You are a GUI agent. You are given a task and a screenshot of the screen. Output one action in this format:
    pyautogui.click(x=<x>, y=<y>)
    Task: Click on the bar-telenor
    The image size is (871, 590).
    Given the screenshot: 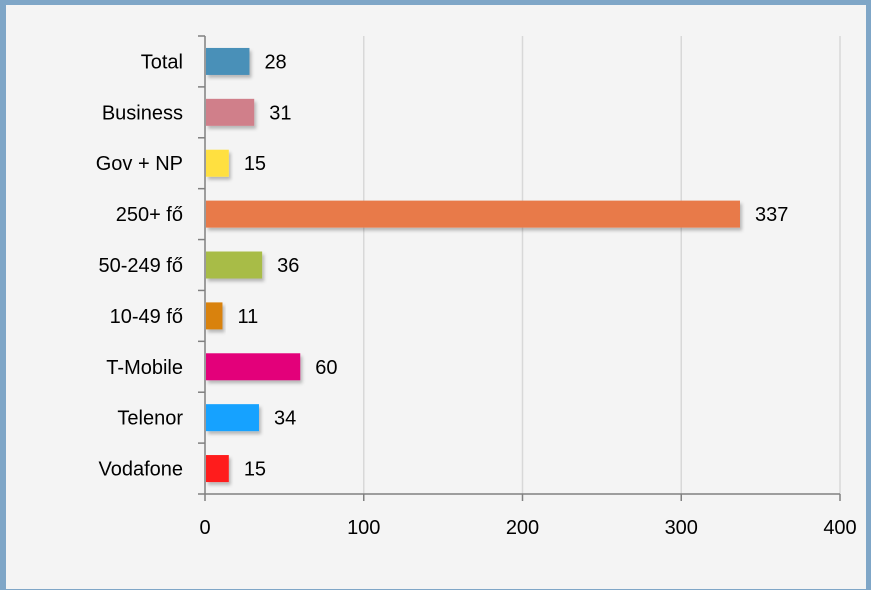 What is the action you would take?
    pyautogui.click(x=232, y=418)
    